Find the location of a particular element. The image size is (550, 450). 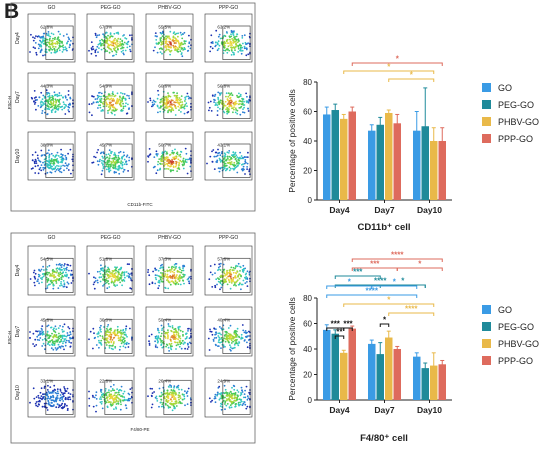

significance-bracket: * is located at coordinates (384, 321).